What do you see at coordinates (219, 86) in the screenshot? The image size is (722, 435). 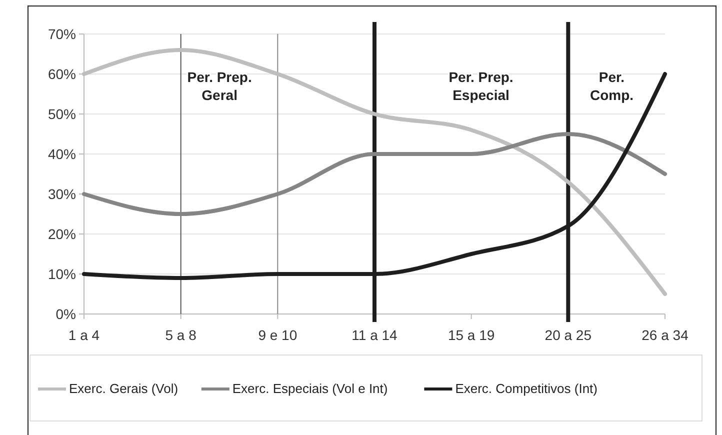 I see `annotation: Per. Prep. Geral` at bounding box center [219, 86].